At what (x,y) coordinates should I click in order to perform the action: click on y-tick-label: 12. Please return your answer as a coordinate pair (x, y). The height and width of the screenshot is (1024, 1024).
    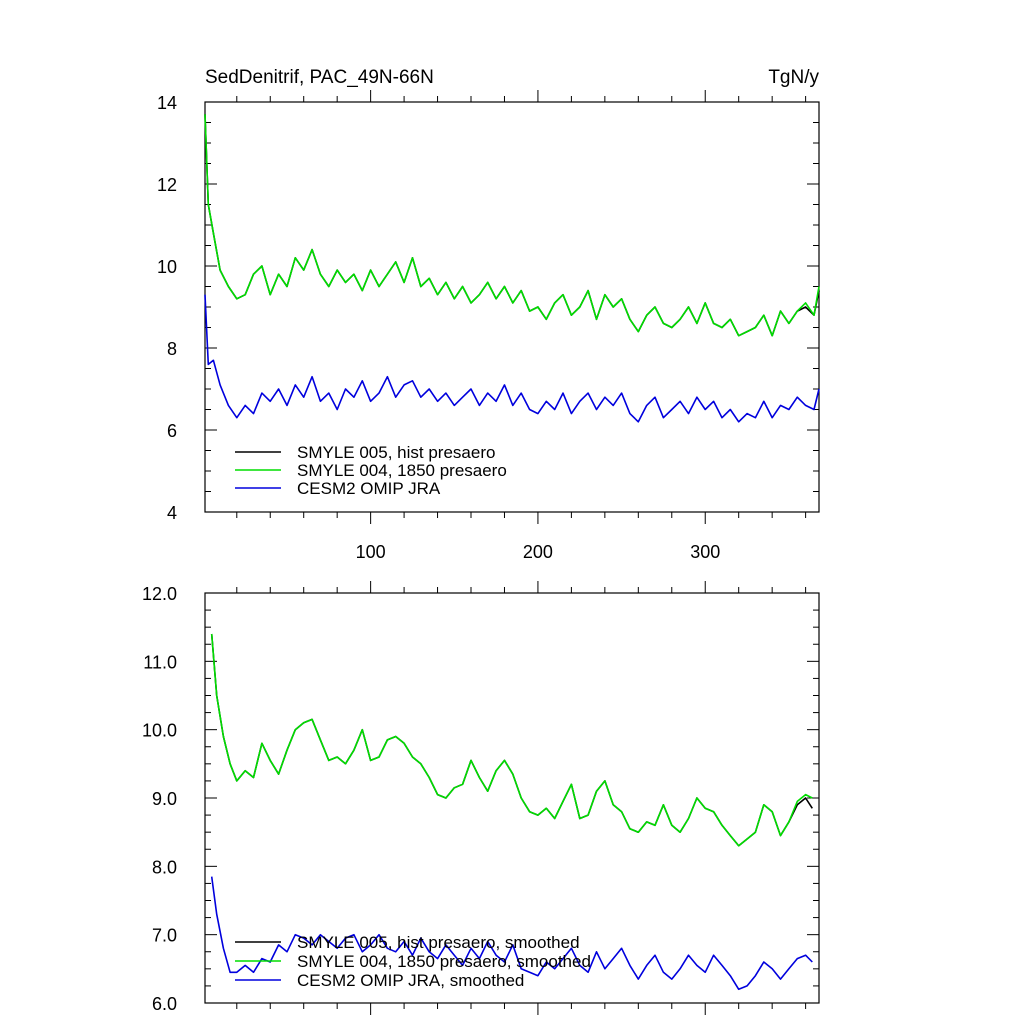
    Looking at the image, I should click on (167, 185).